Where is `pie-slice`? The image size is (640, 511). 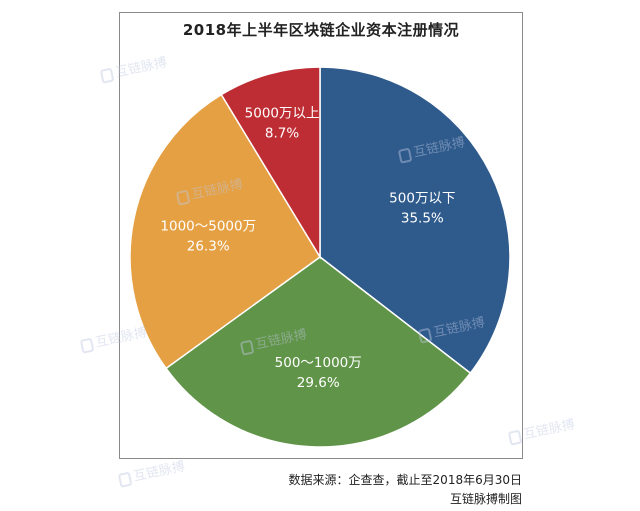
pie-slice is located at coordinates (270, 163).